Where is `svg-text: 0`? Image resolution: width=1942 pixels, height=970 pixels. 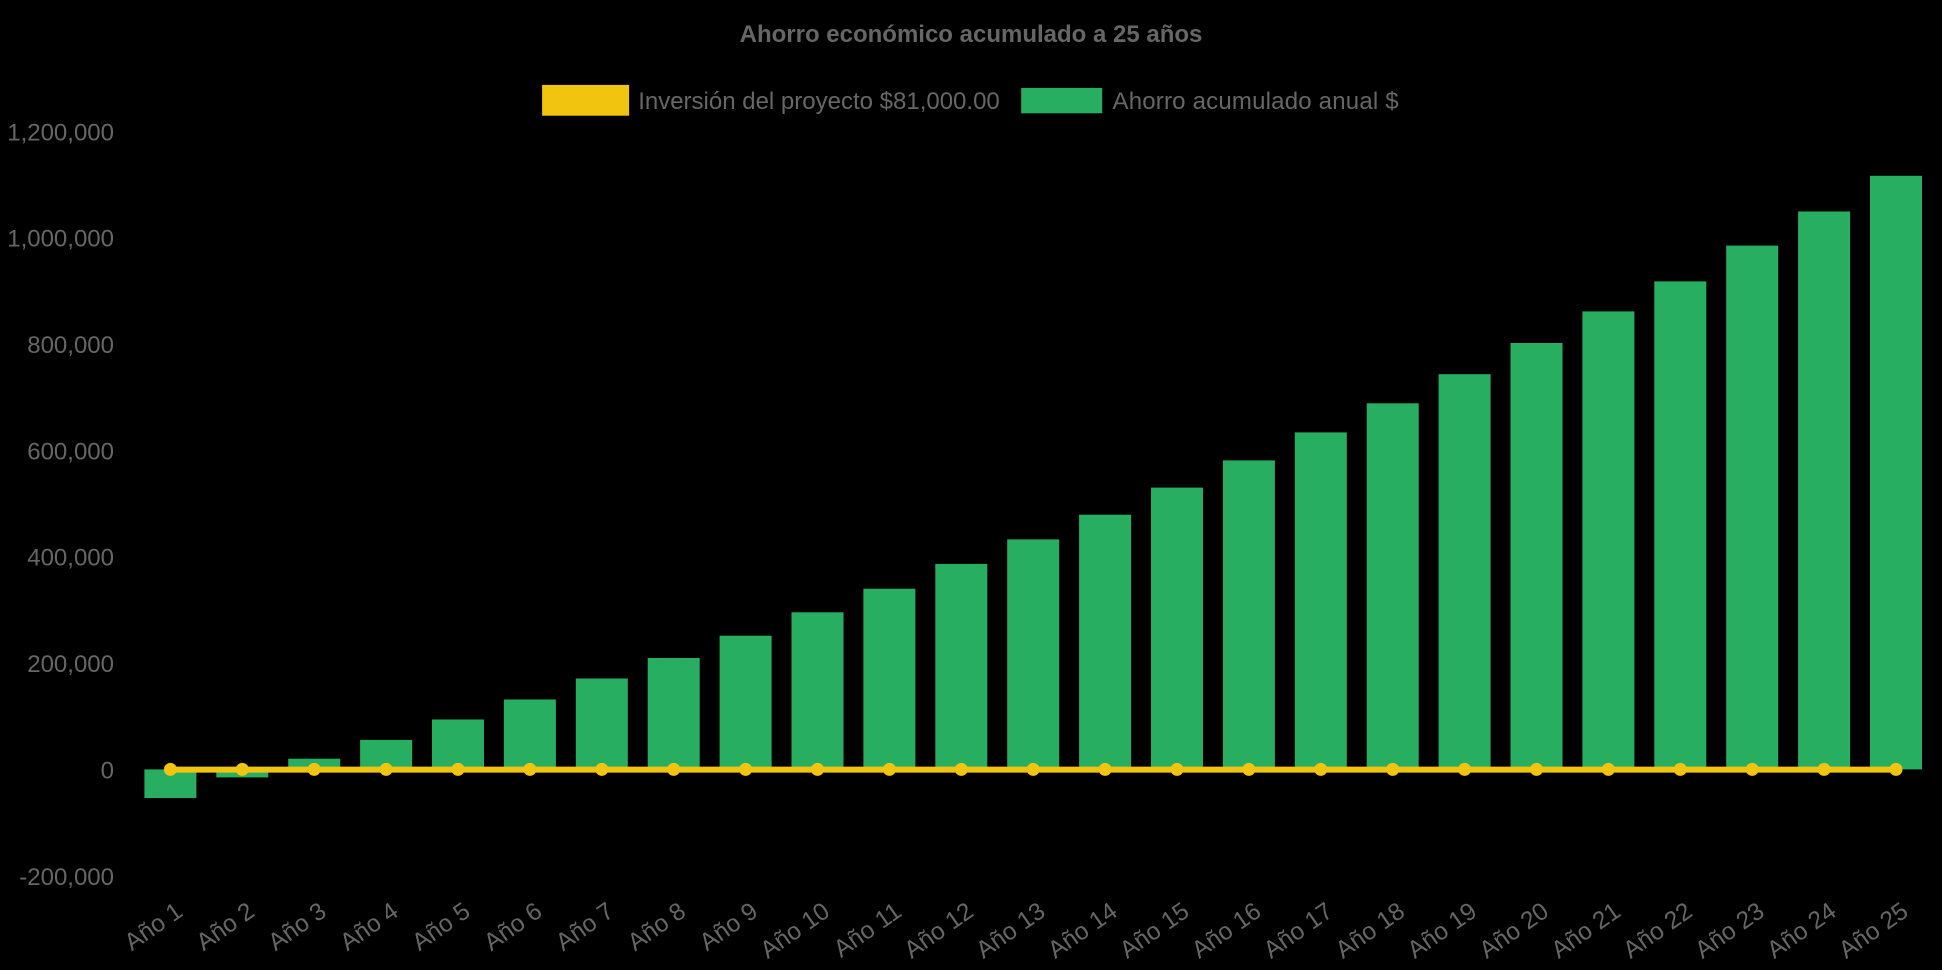
svg-text: 0 is located at coordinates (107, 770).